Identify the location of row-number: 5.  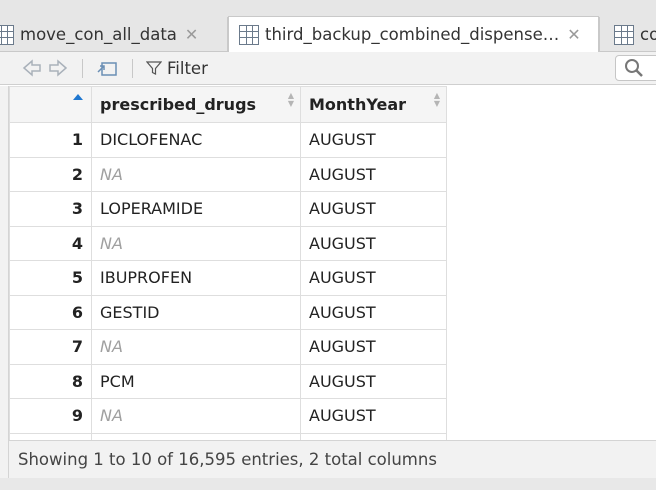
(50, 278).